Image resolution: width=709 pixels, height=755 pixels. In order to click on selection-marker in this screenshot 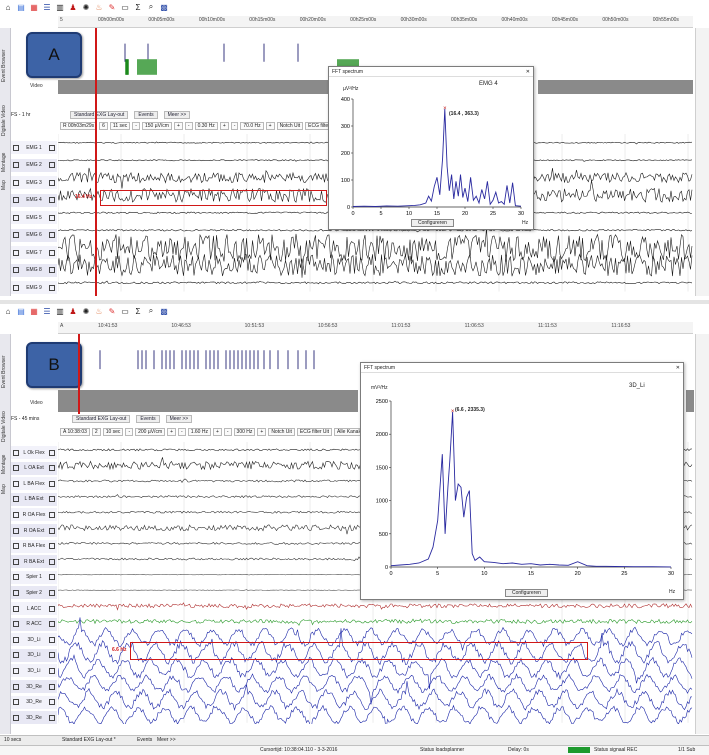, I will do `click(213, 198)`.